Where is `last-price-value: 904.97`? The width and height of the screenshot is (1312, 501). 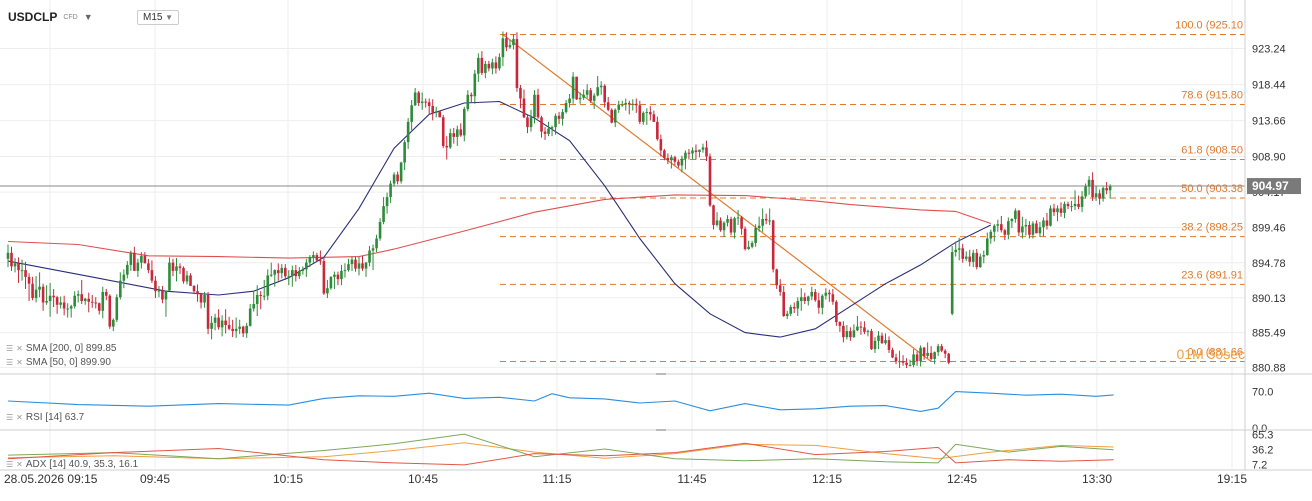
last-price-value: 904.97 is located at coordinates (1270, 186).